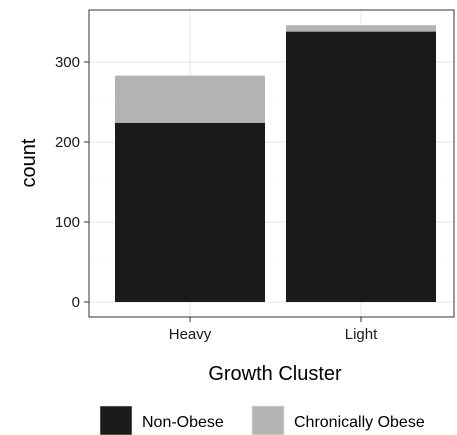 The height and width of the screenshot is (435, 457). I want to click on y-tick-label: 0, so click(76, 302).